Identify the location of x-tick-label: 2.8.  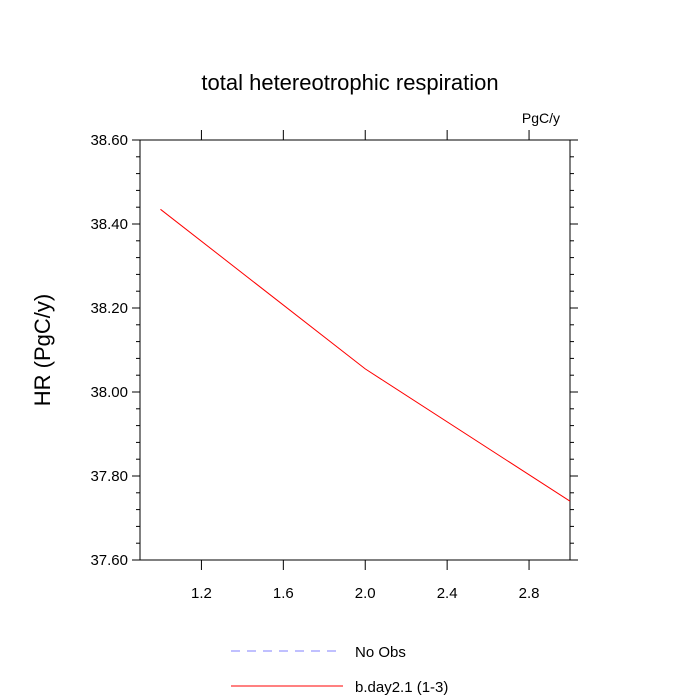
(529, 593).